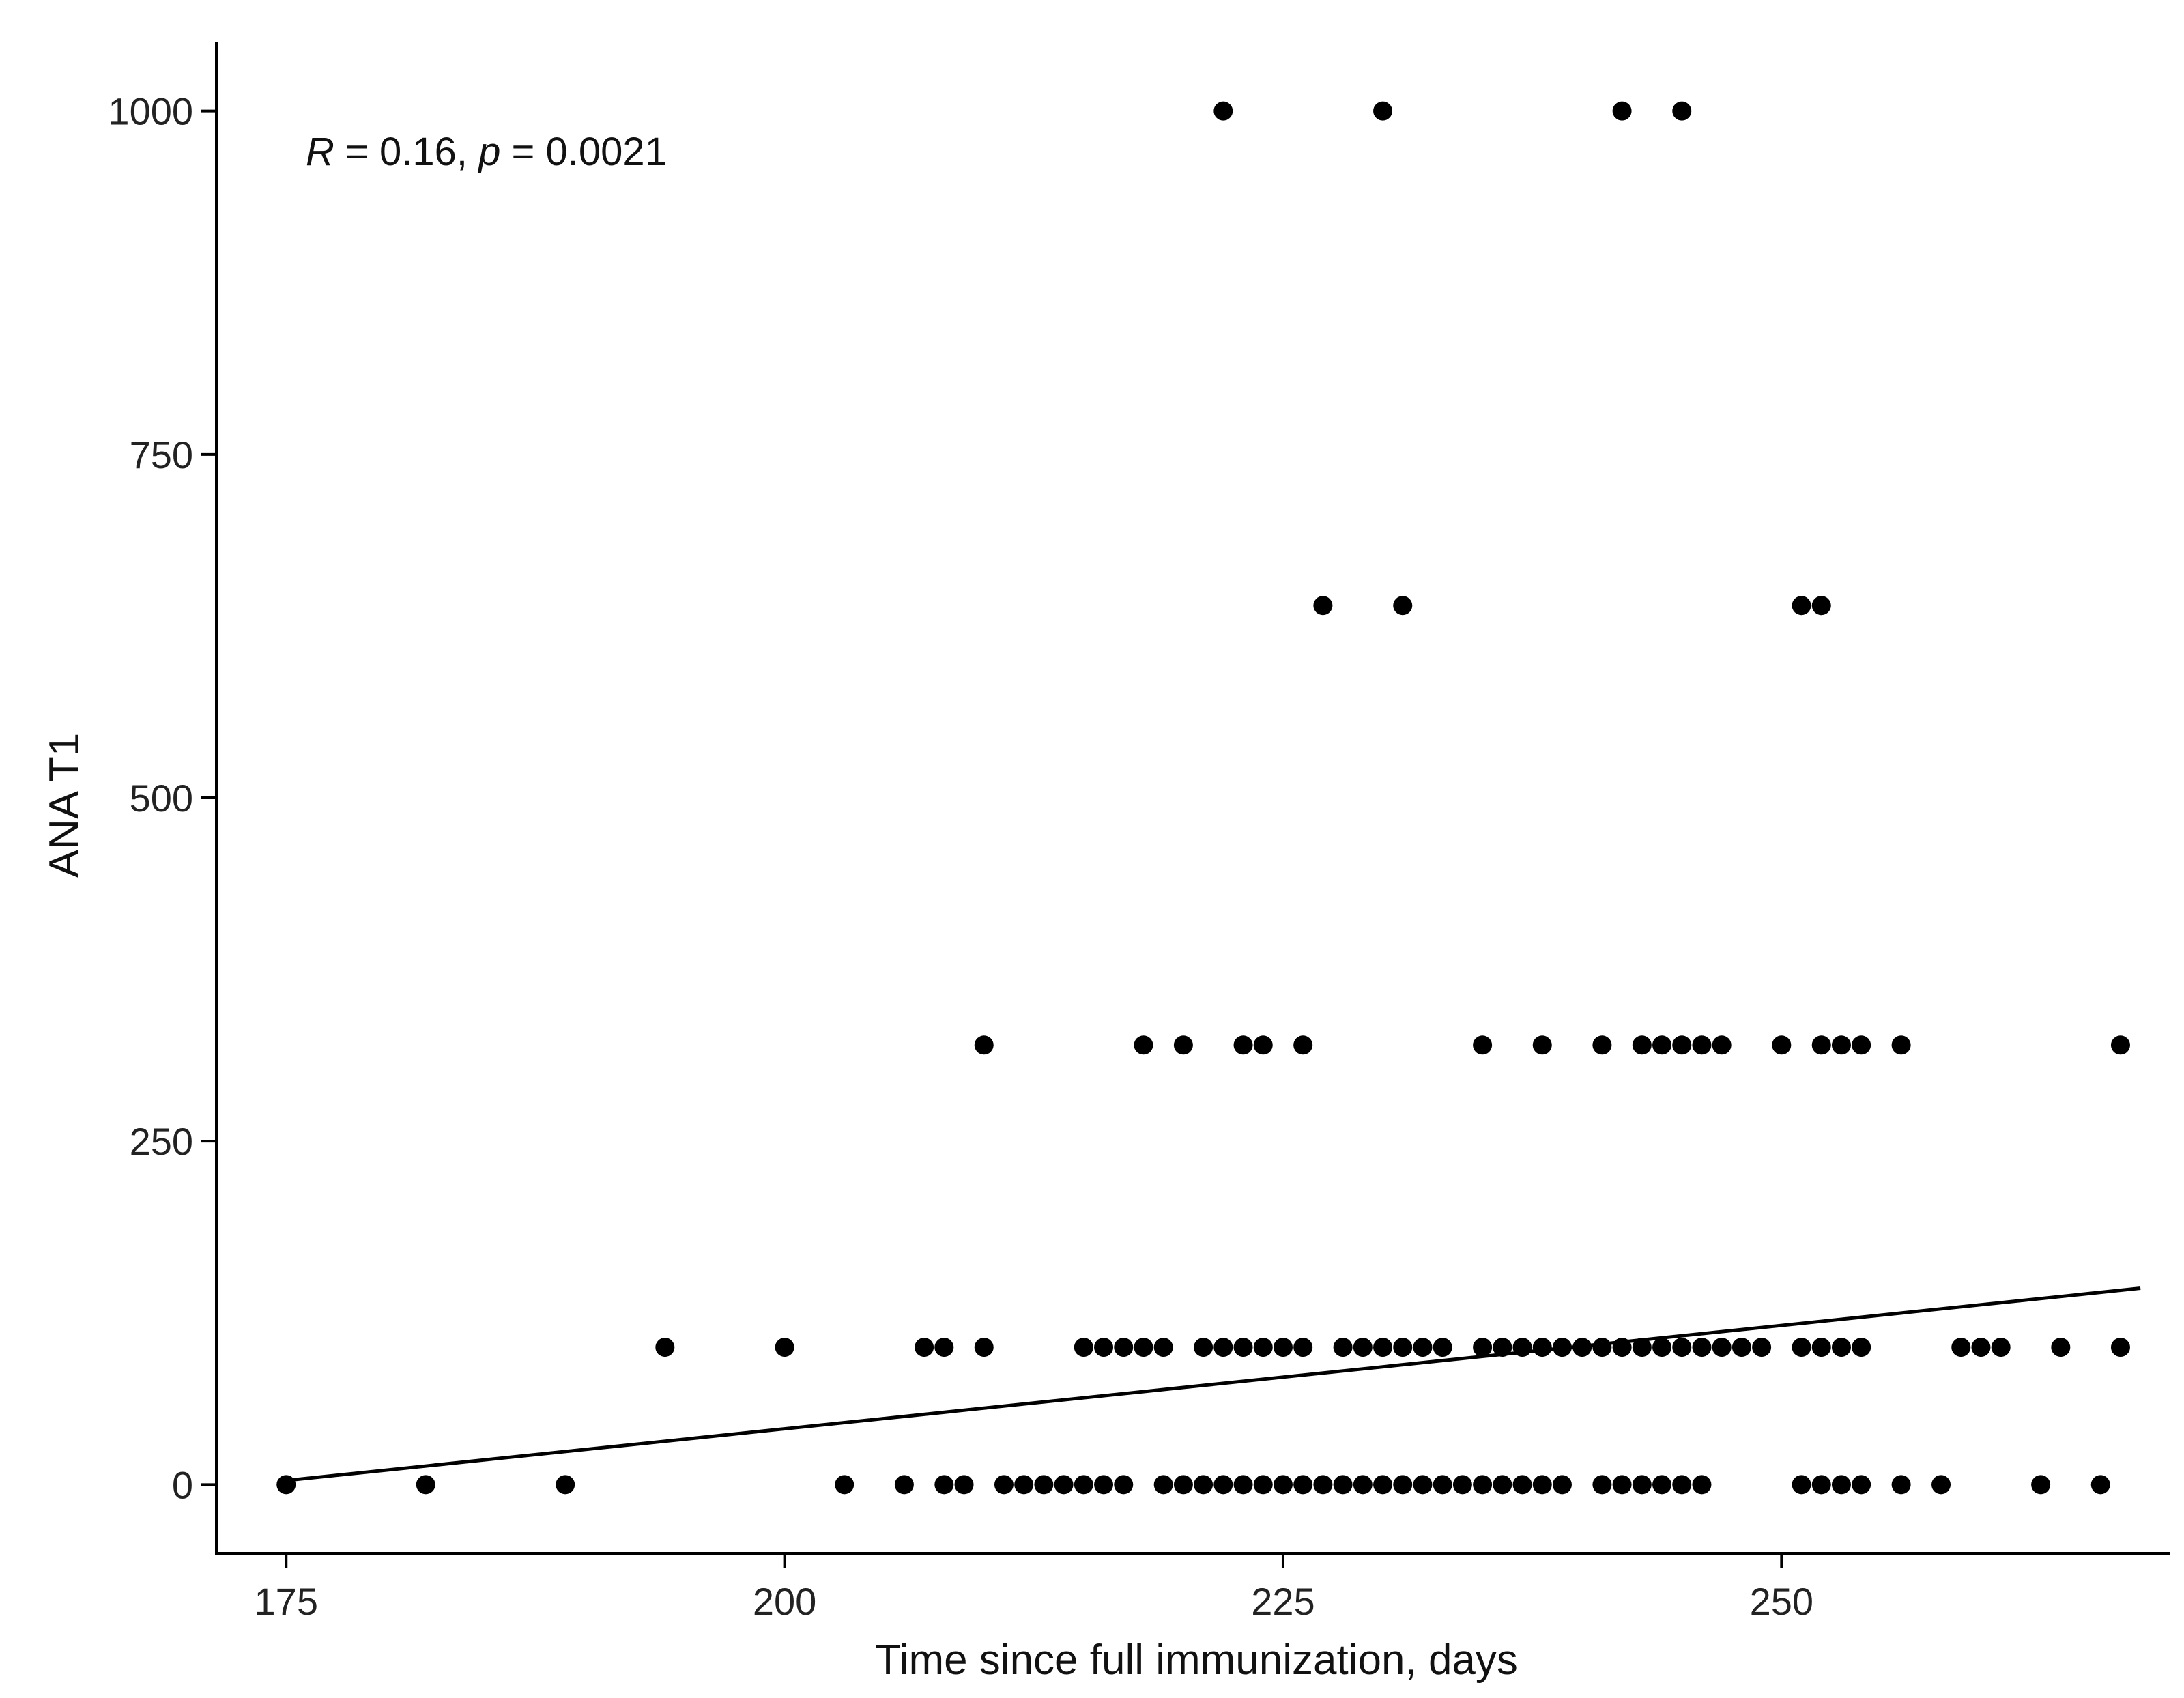 Image resolution: width=2184 pixels, height=1698 pixels. I want to click on y-tick-label: 1000, so click(150, 112).